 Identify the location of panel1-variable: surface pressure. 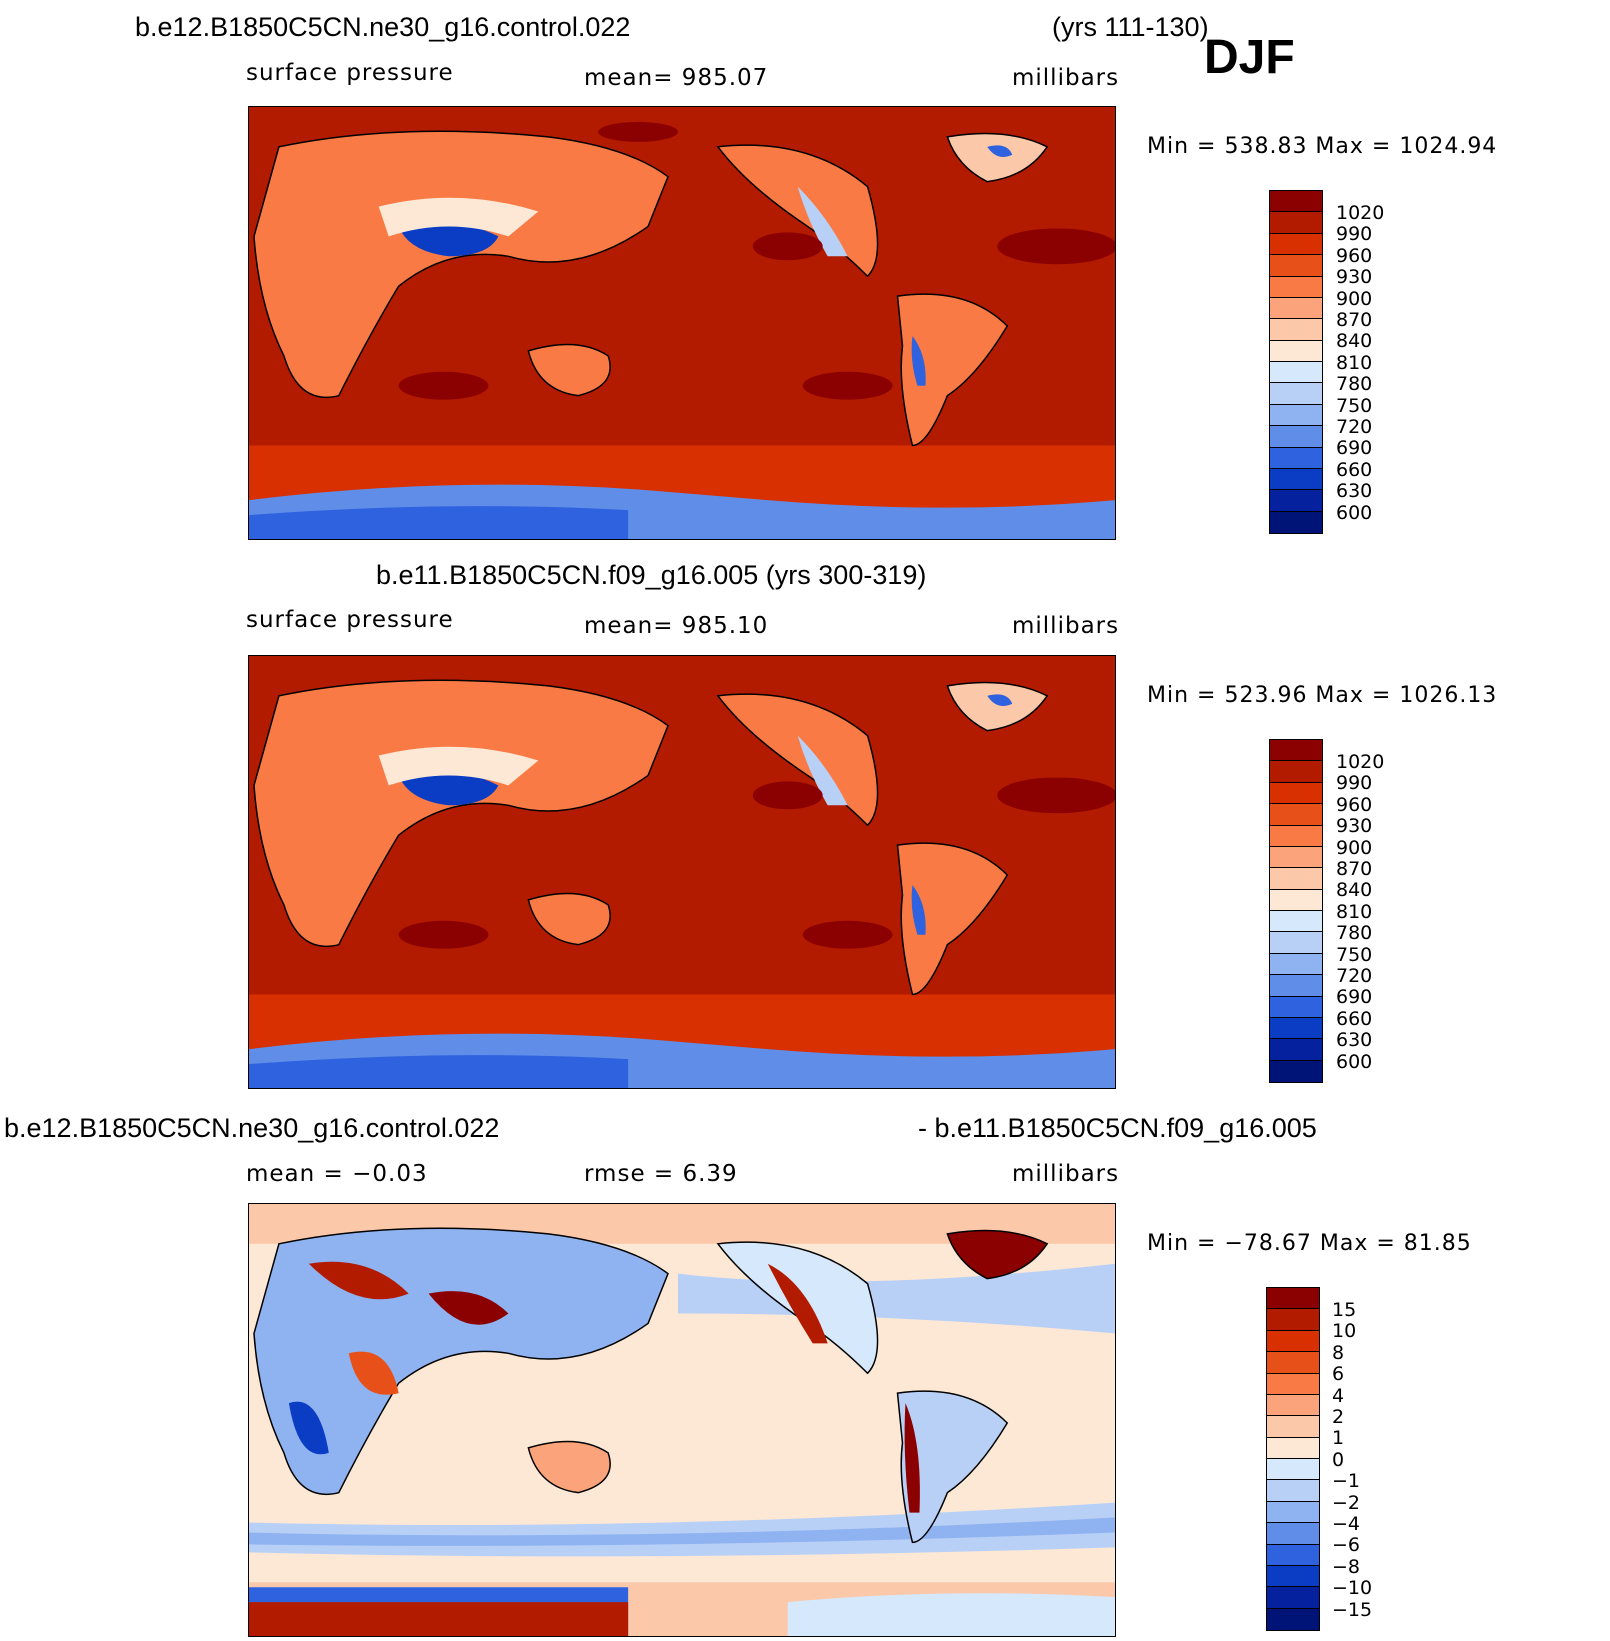
(350, 73).